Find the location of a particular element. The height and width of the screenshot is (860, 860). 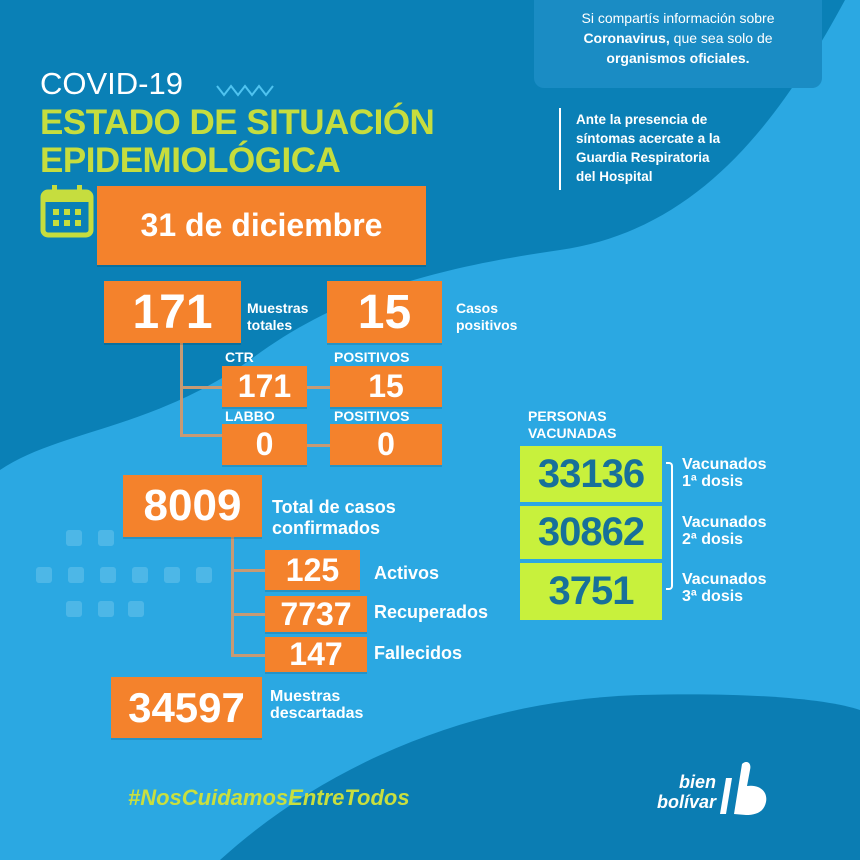

deceased-cases: 147 is located at coordinates (316, 654).